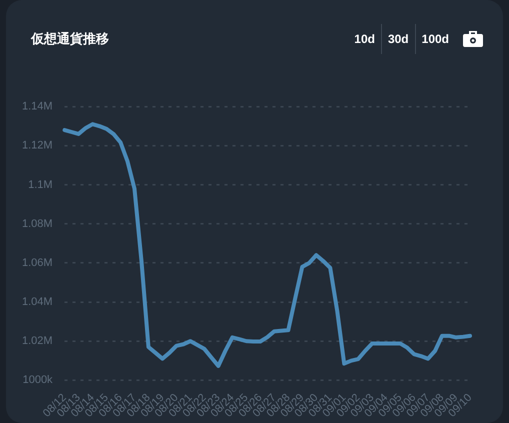 This screenshot has width=509, height=423. I want to click on text: 10d, so click(364, 39).